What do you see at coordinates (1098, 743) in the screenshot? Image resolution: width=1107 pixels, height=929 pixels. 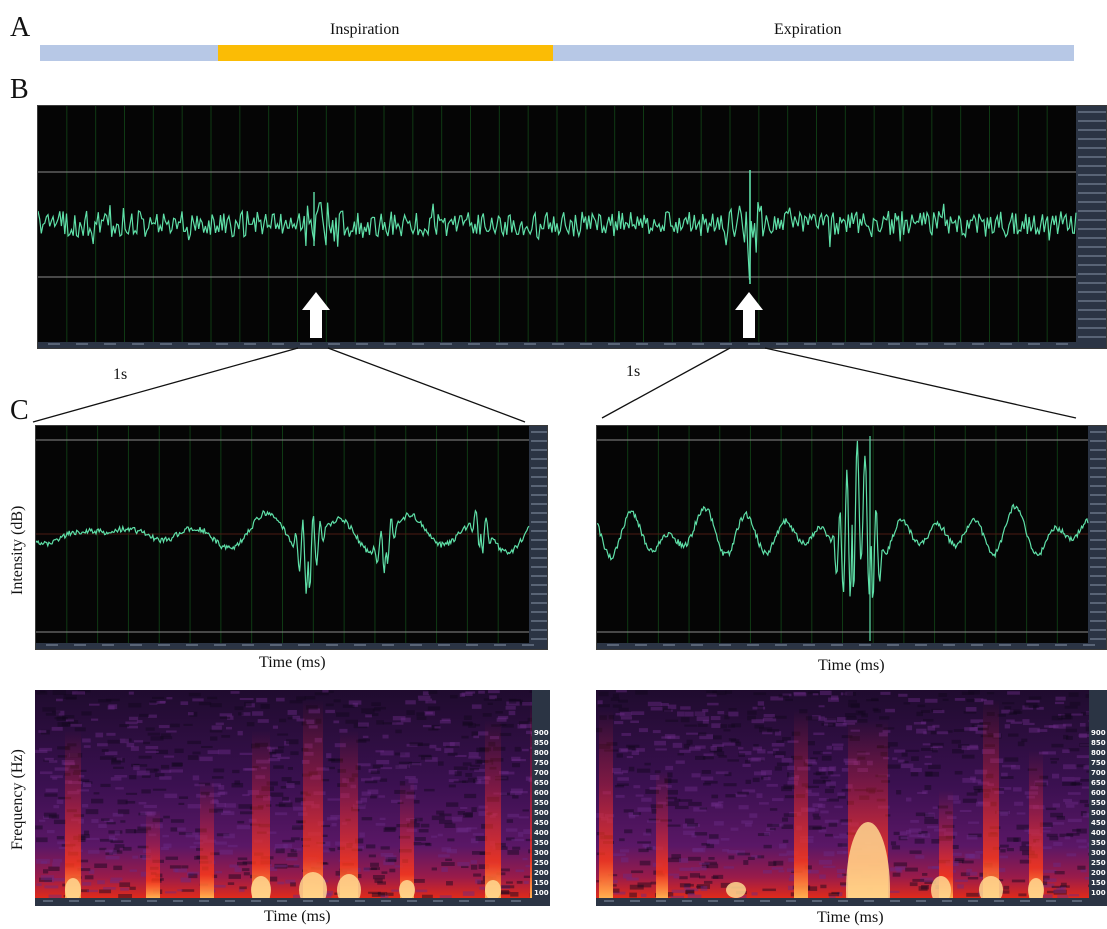 I see `frequency-tick-label: 850` at bounding box center [1098, 743].